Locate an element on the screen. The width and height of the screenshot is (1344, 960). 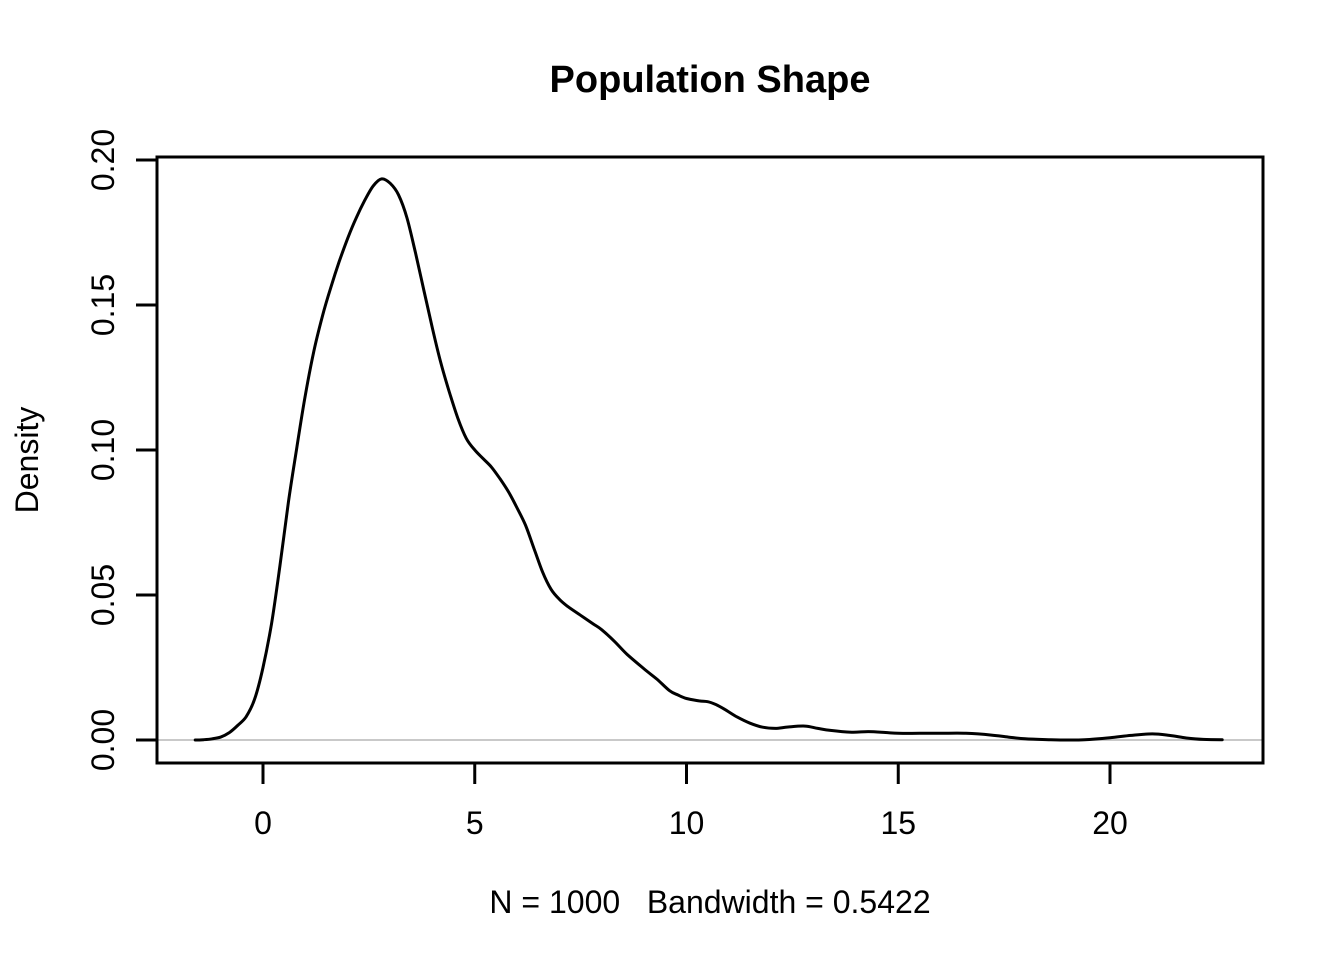
y-axis-ticks: 0.00 0.05 0.10 0.15 0.20 is located at coordinates (121, 450).